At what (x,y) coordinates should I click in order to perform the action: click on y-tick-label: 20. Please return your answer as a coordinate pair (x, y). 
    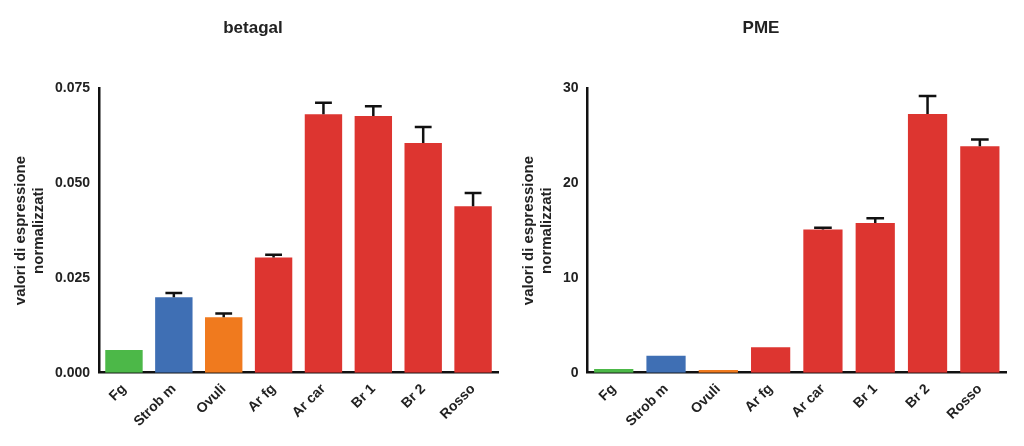
    Looking at the image, I should click on (570, 182).